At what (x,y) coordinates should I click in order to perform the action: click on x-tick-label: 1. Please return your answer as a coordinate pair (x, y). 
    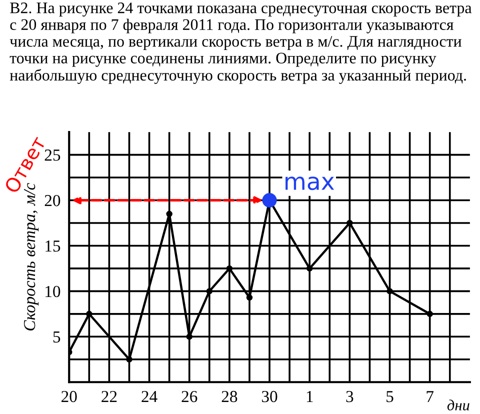
    Looking at the image, I should click on (309, 396).